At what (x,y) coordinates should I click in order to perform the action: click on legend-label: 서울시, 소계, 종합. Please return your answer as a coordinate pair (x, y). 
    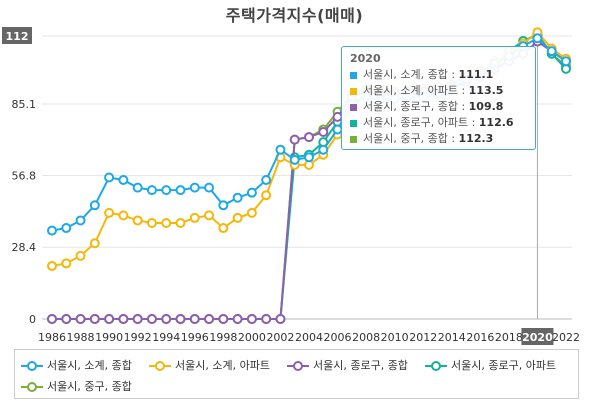
    Looking at the image, I should click on (89, 365).